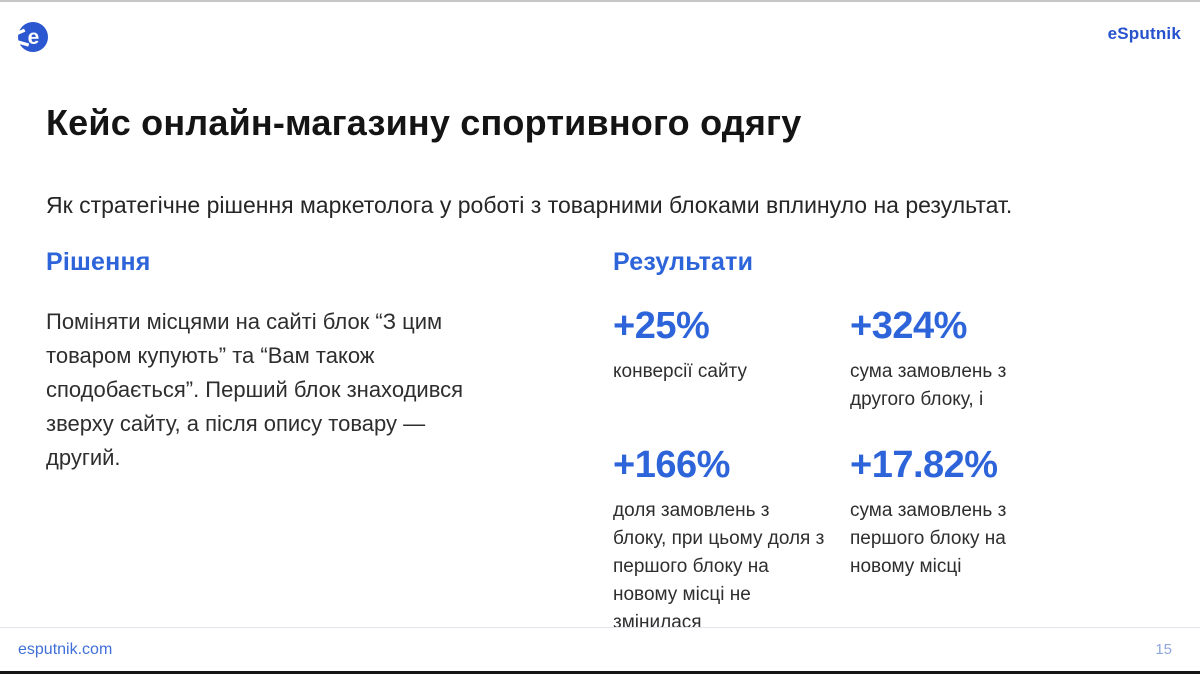 This screenshot has width=1200, height=674. Describe the element at coordinates (98, 262) in the screenshot. I see `decision-heading: Рішення` at that location.